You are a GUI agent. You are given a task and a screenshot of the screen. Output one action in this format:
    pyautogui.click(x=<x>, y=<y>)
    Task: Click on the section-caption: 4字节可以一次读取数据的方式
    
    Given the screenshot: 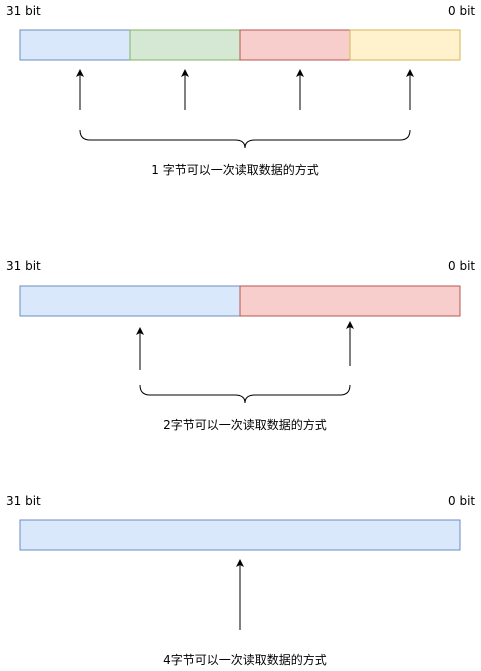 What is the action you would take?
    pyautogui.click(x=245, y=659)
    